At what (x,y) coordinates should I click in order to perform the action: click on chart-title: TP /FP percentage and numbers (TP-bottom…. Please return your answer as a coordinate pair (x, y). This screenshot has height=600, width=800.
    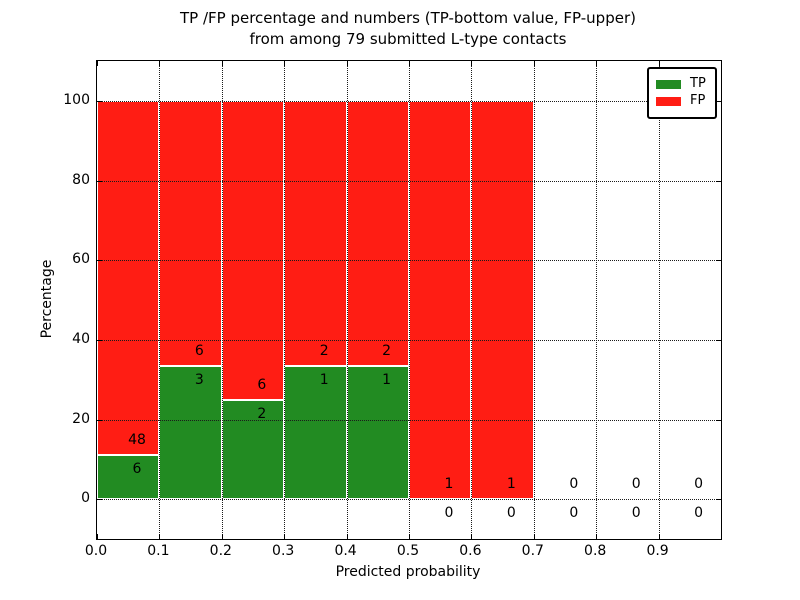
    Looking at the image, I should click on (408, 29).